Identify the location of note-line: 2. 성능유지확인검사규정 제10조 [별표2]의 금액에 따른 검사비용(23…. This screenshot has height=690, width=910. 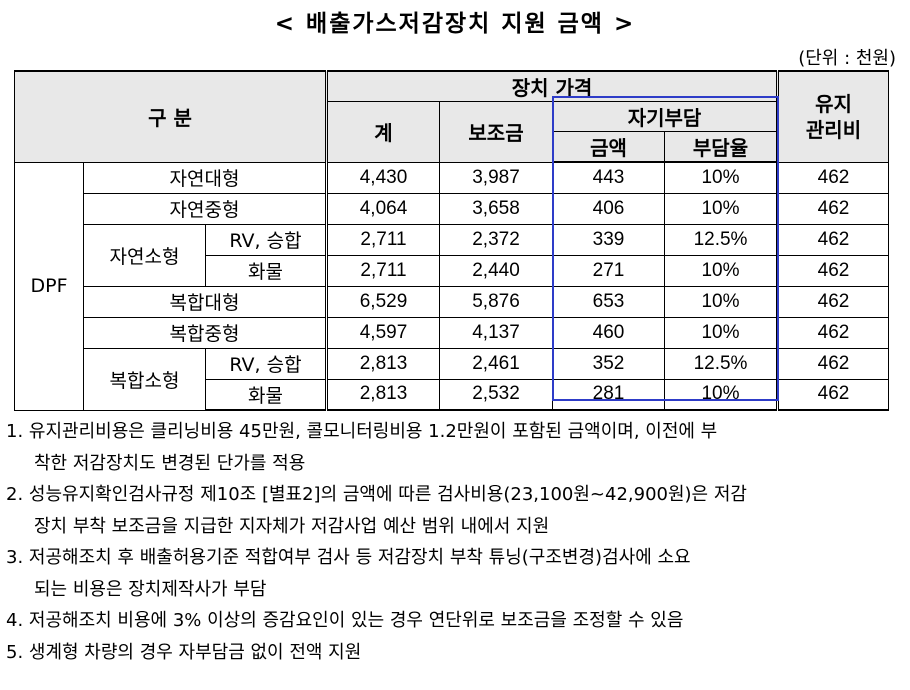
(376, 494).